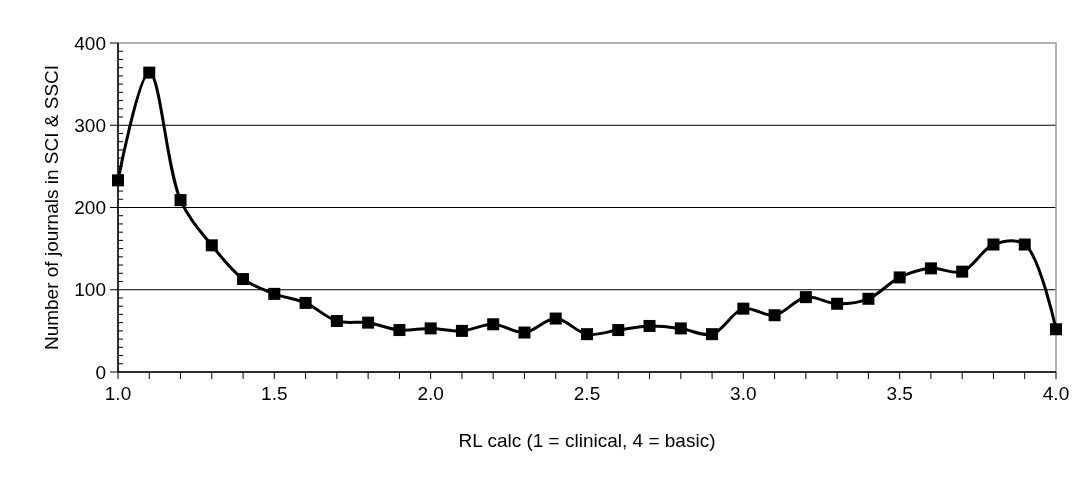 The image size is (1078, 477). Describe the element at coordinates (1056, 393) in the screenshot. I see `x-tick-label: 4.0` at that location.